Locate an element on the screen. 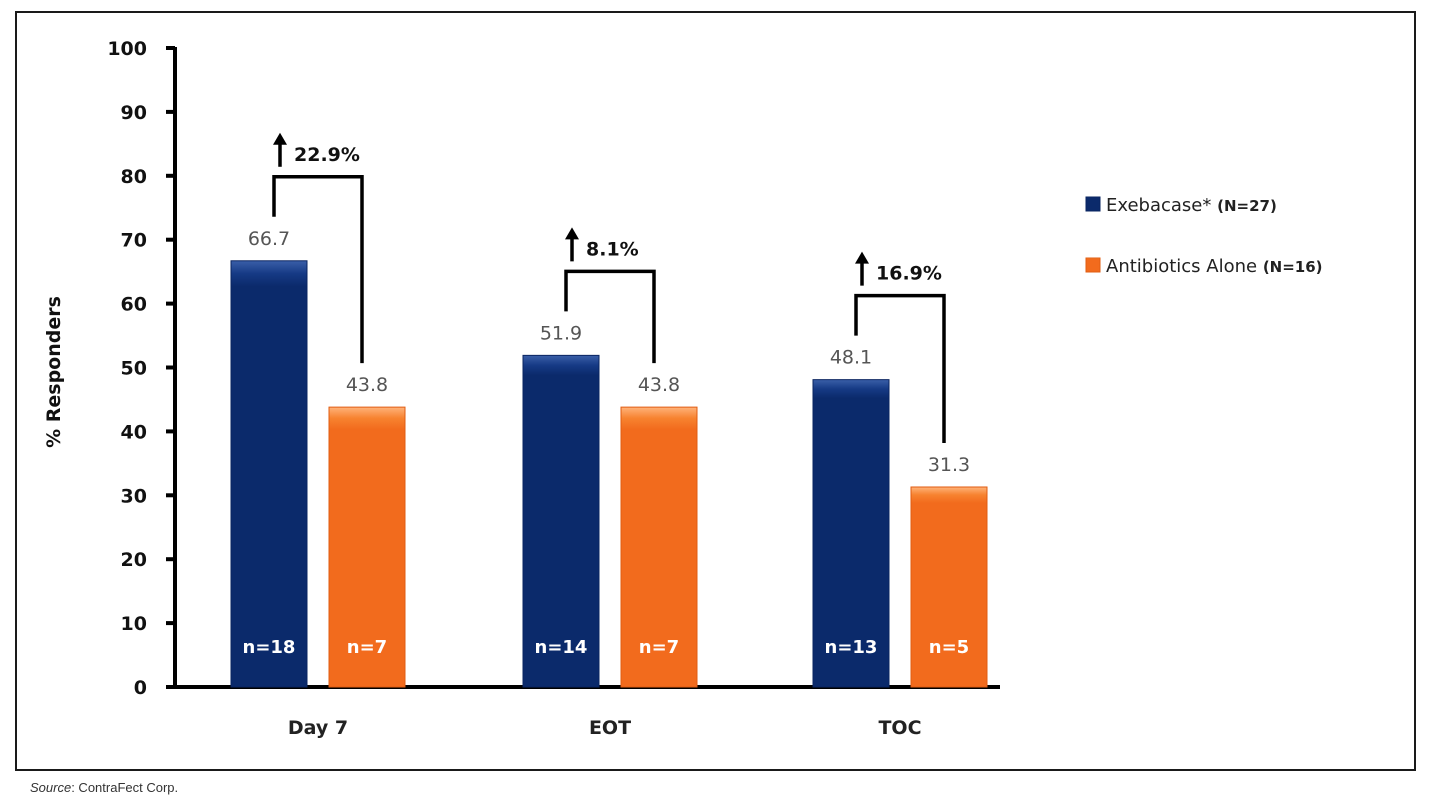  y-tick-label: 80 is located at coordinates (134, 177).